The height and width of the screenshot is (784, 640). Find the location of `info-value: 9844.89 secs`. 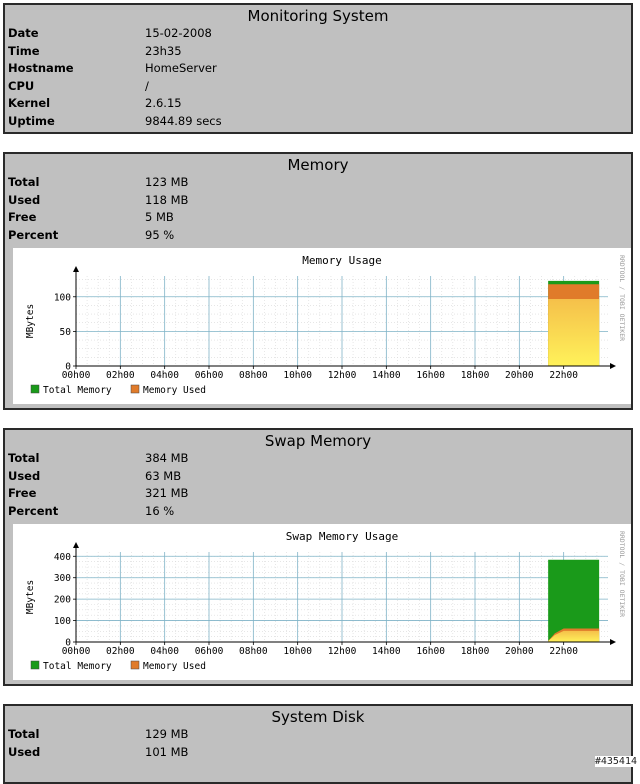

info-value: 9844.89 secs is located at coordinates (183, 120).